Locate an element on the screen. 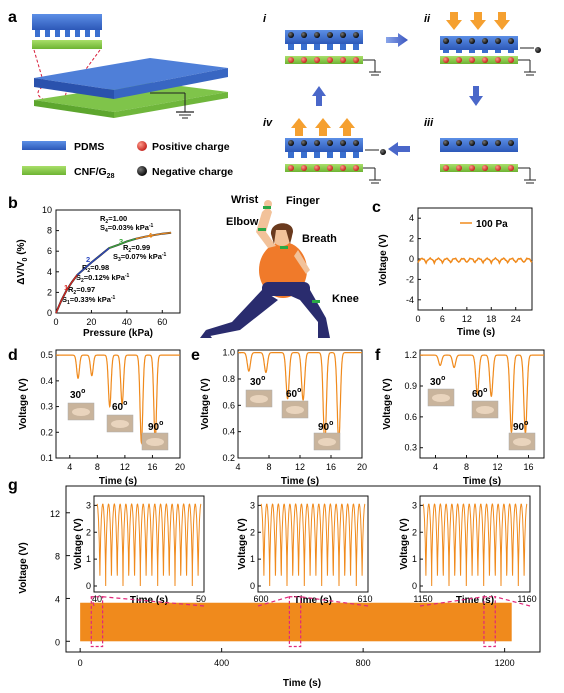 Image resolution: width=564 pixels, height=693 pixels. chart-b-frame is located at coordinates (118, 261).